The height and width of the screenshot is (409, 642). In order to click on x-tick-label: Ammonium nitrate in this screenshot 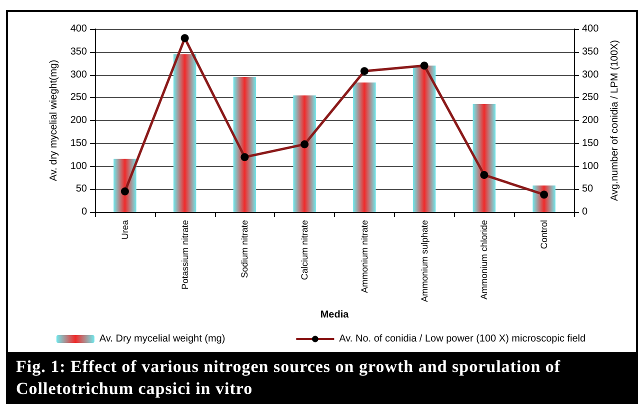, I will do `click(364, 257)`.